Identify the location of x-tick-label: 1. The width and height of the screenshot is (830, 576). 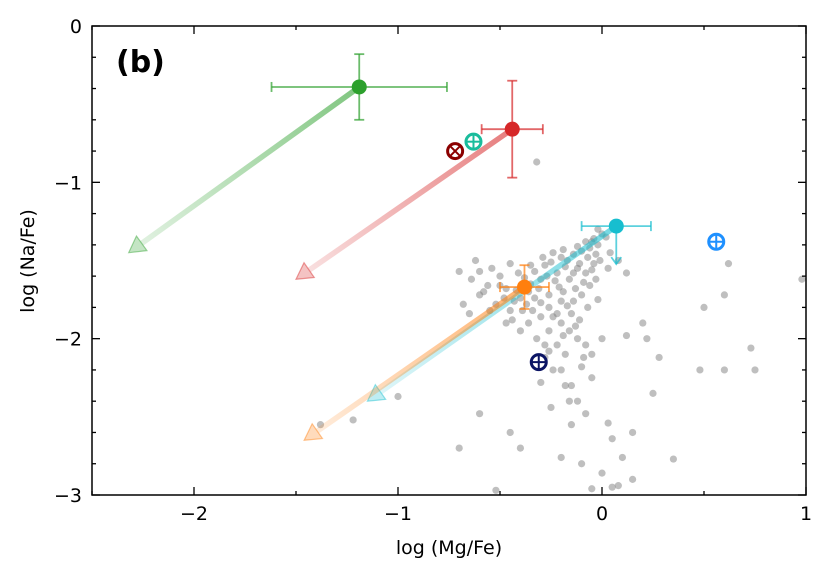
(806, 514).